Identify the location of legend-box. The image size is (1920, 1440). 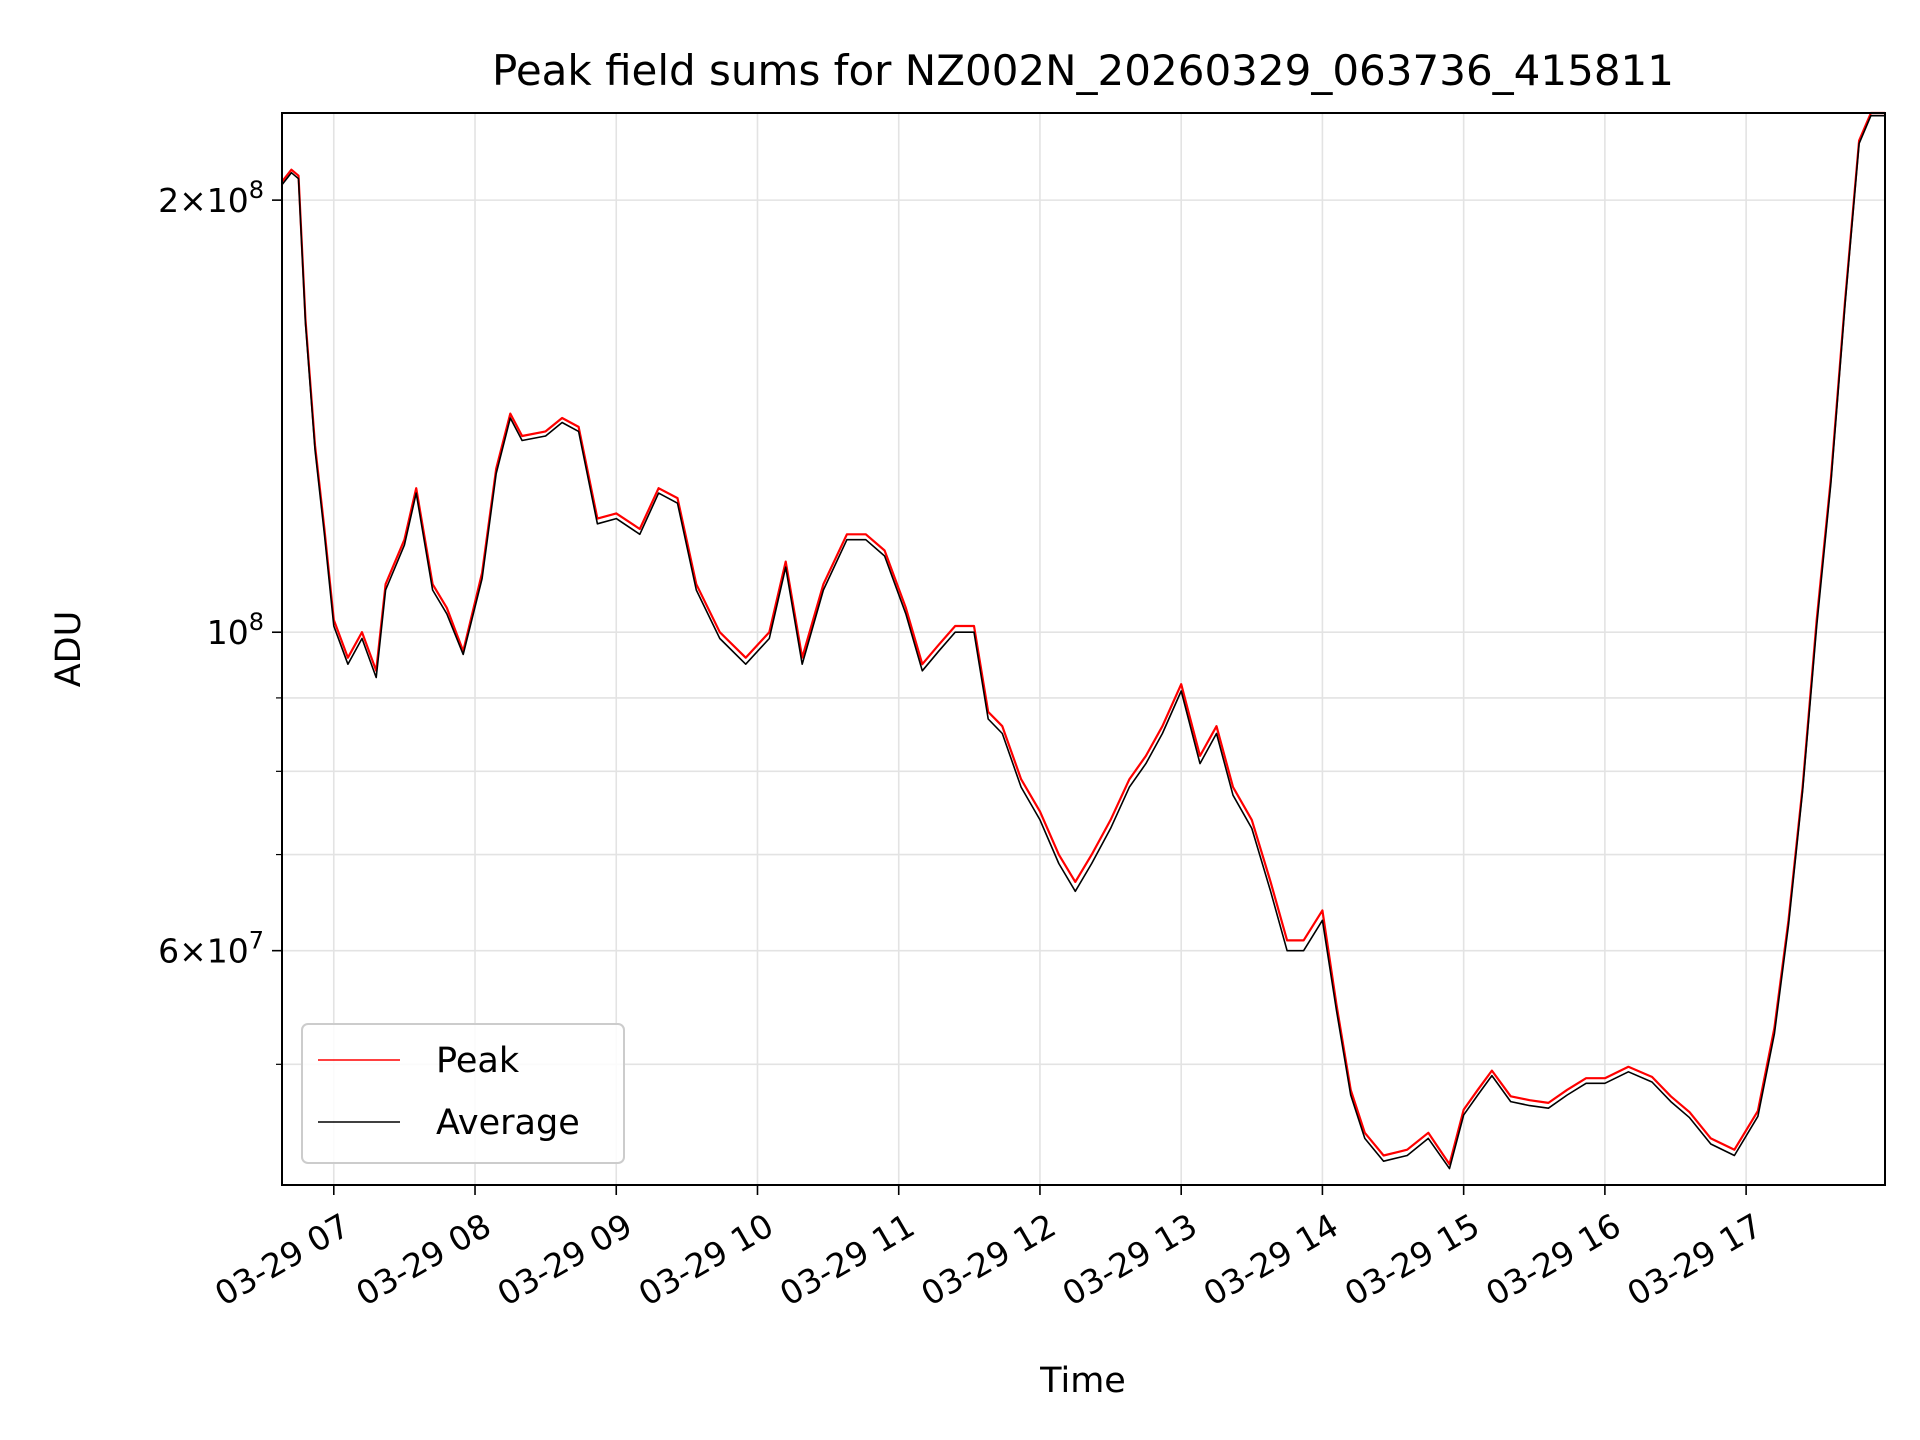
(463, 1093).